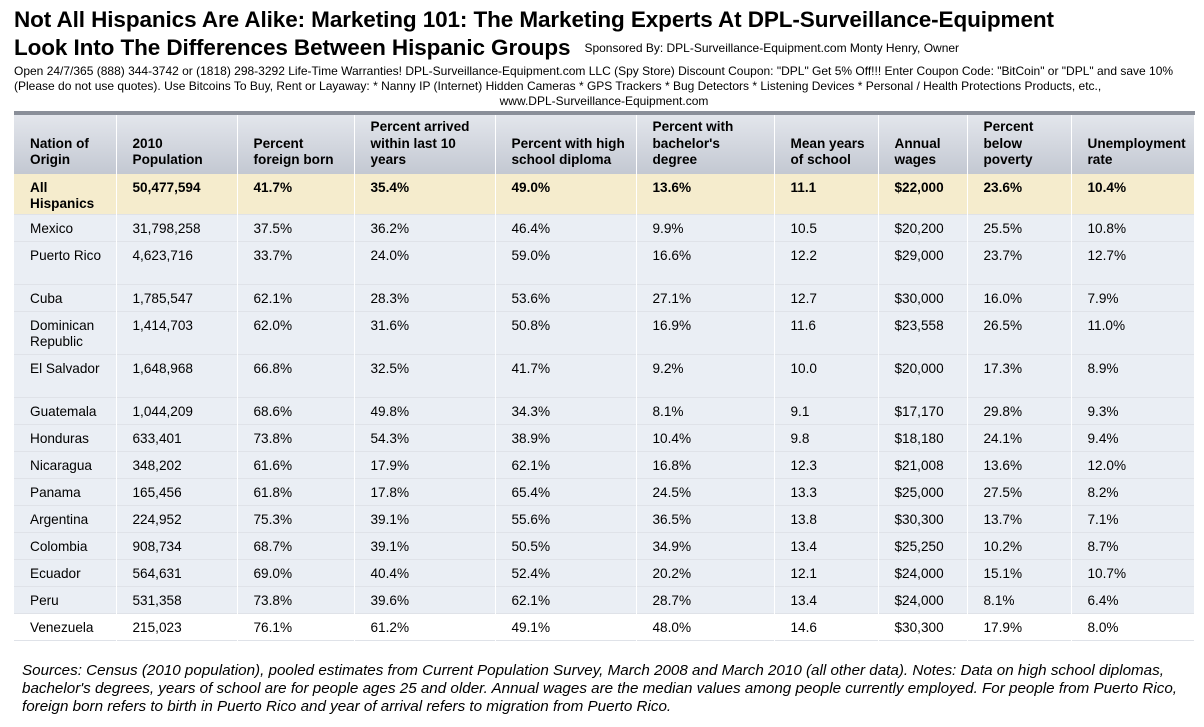 Image resolution: width=1204 pixels, height=727 pixels. I want to click on table-cell: 61.6%, so click(296, 465).